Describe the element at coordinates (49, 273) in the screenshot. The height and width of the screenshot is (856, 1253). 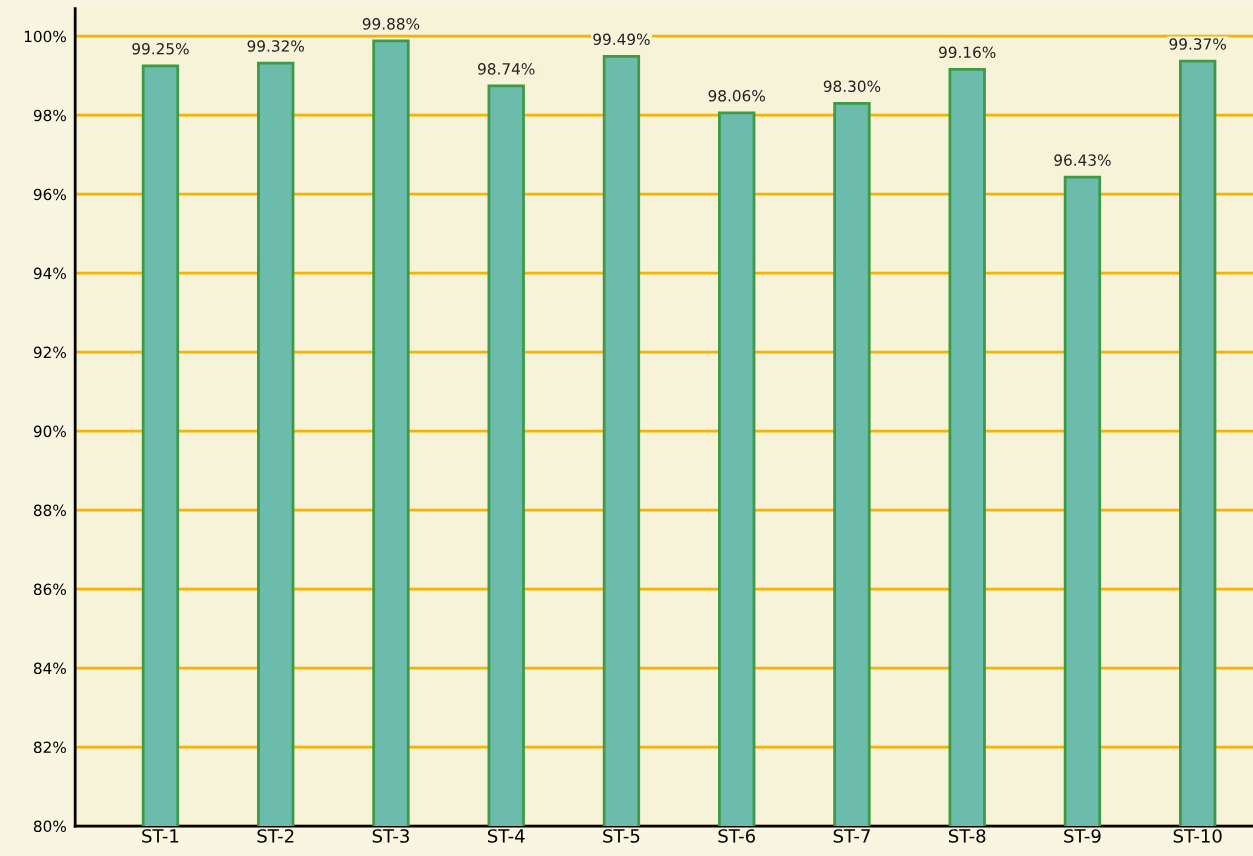
I see `y-tick-label: 94%` at that location.